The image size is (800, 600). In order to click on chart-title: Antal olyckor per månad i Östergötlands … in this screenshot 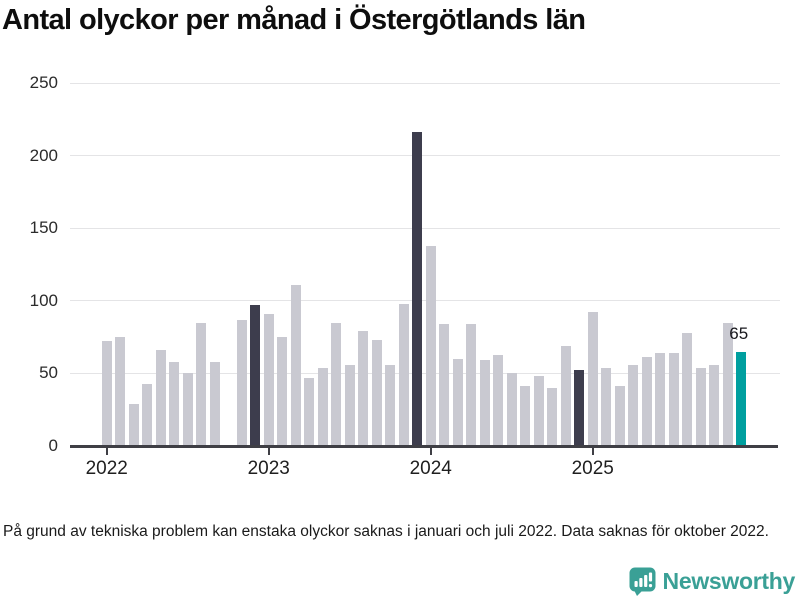, I will do `click(294, 20)`.